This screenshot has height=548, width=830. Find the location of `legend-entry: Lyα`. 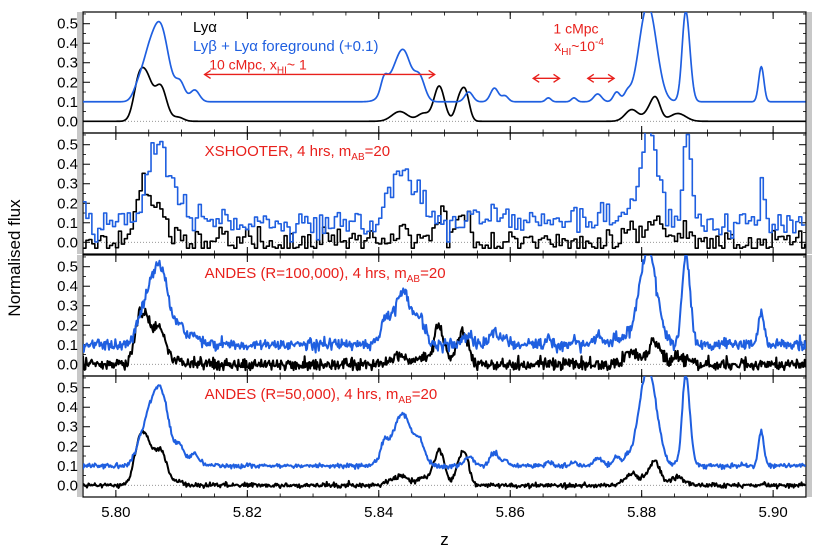

legend-entry: Lyα is located at coordinates (205, 27).